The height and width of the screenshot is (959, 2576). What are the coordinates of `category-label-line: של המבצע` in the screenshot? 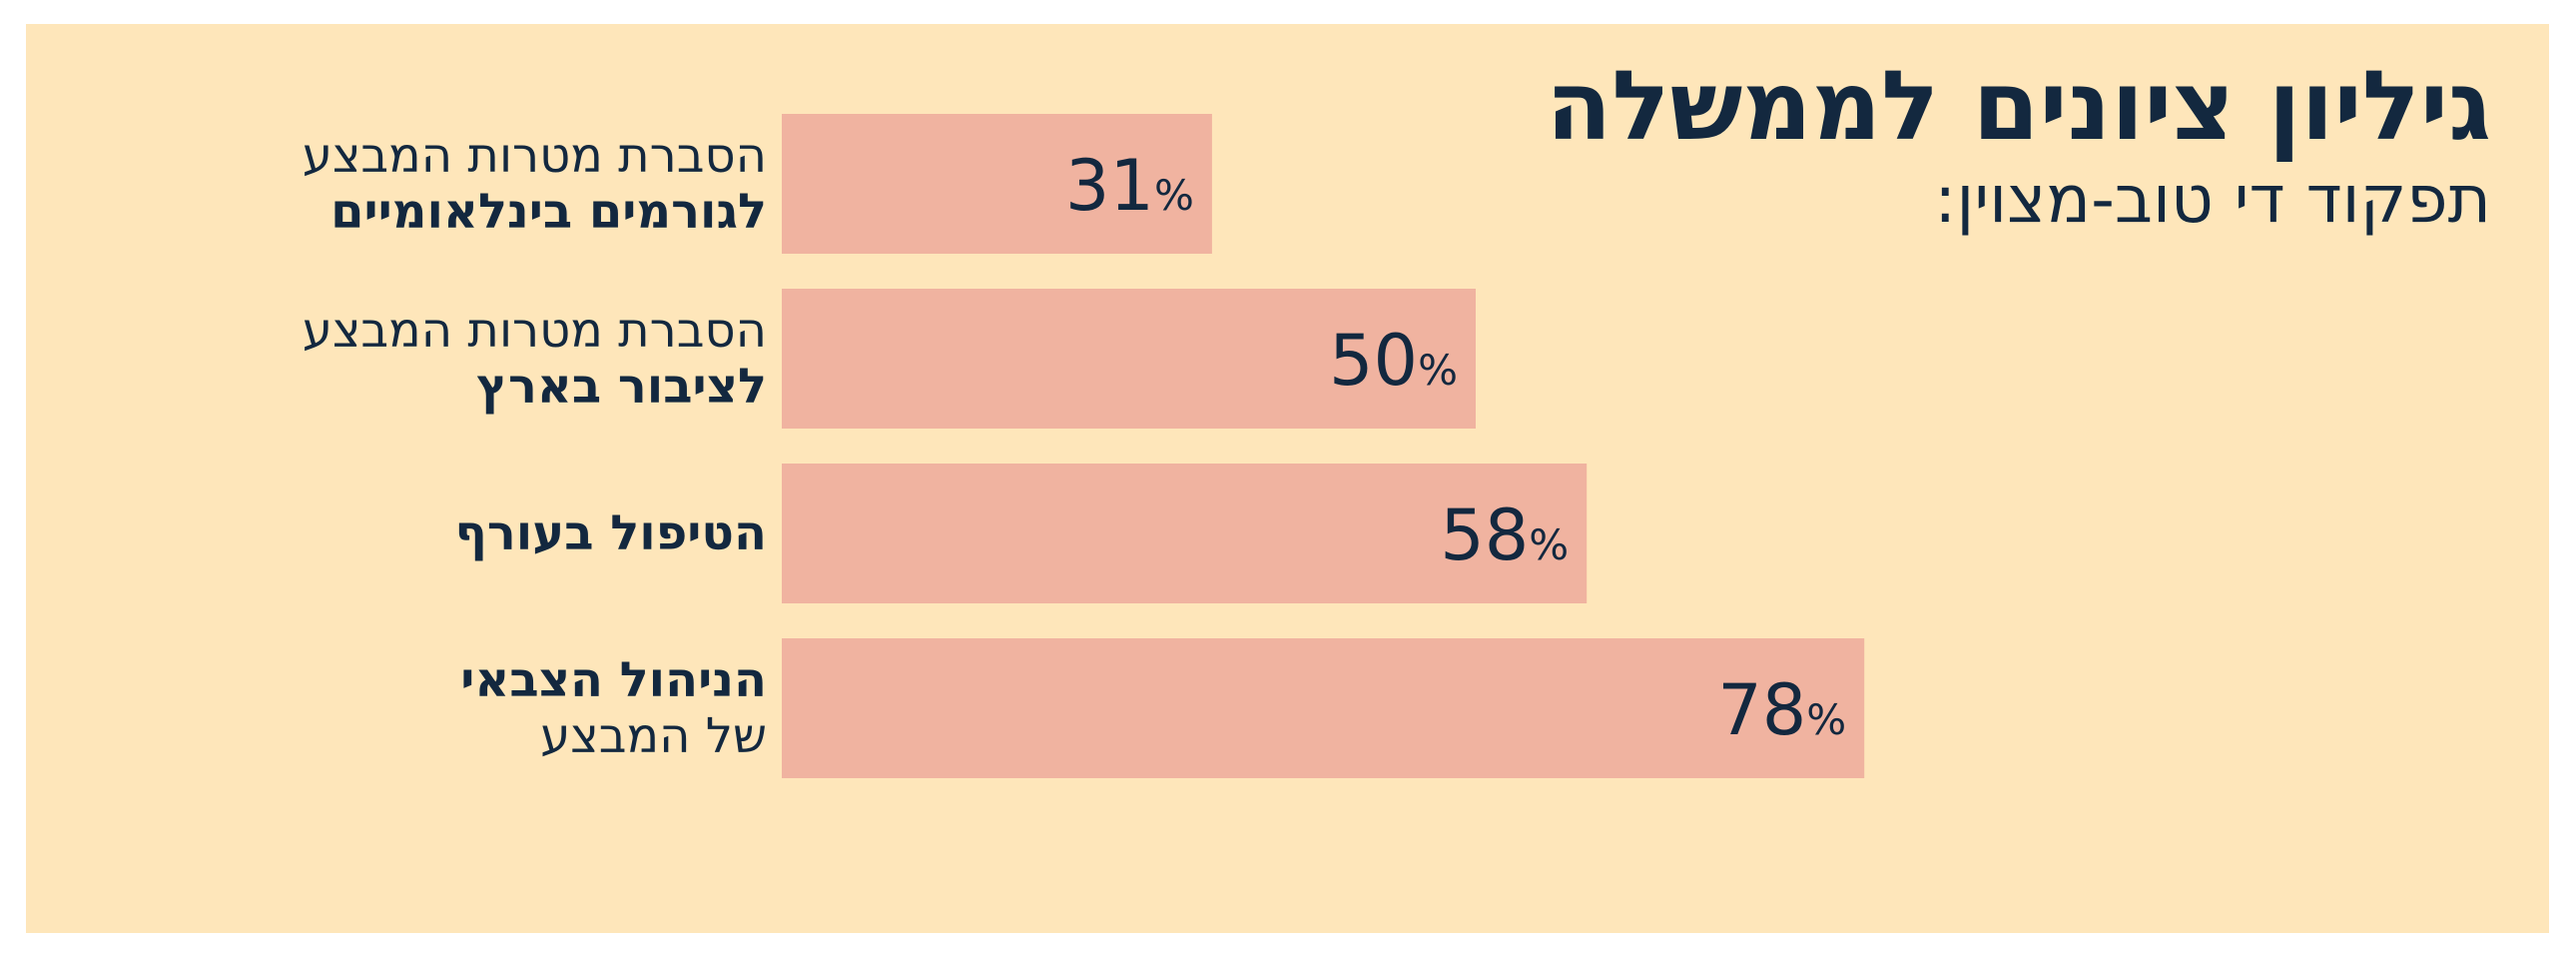 It's located at (653, 736).